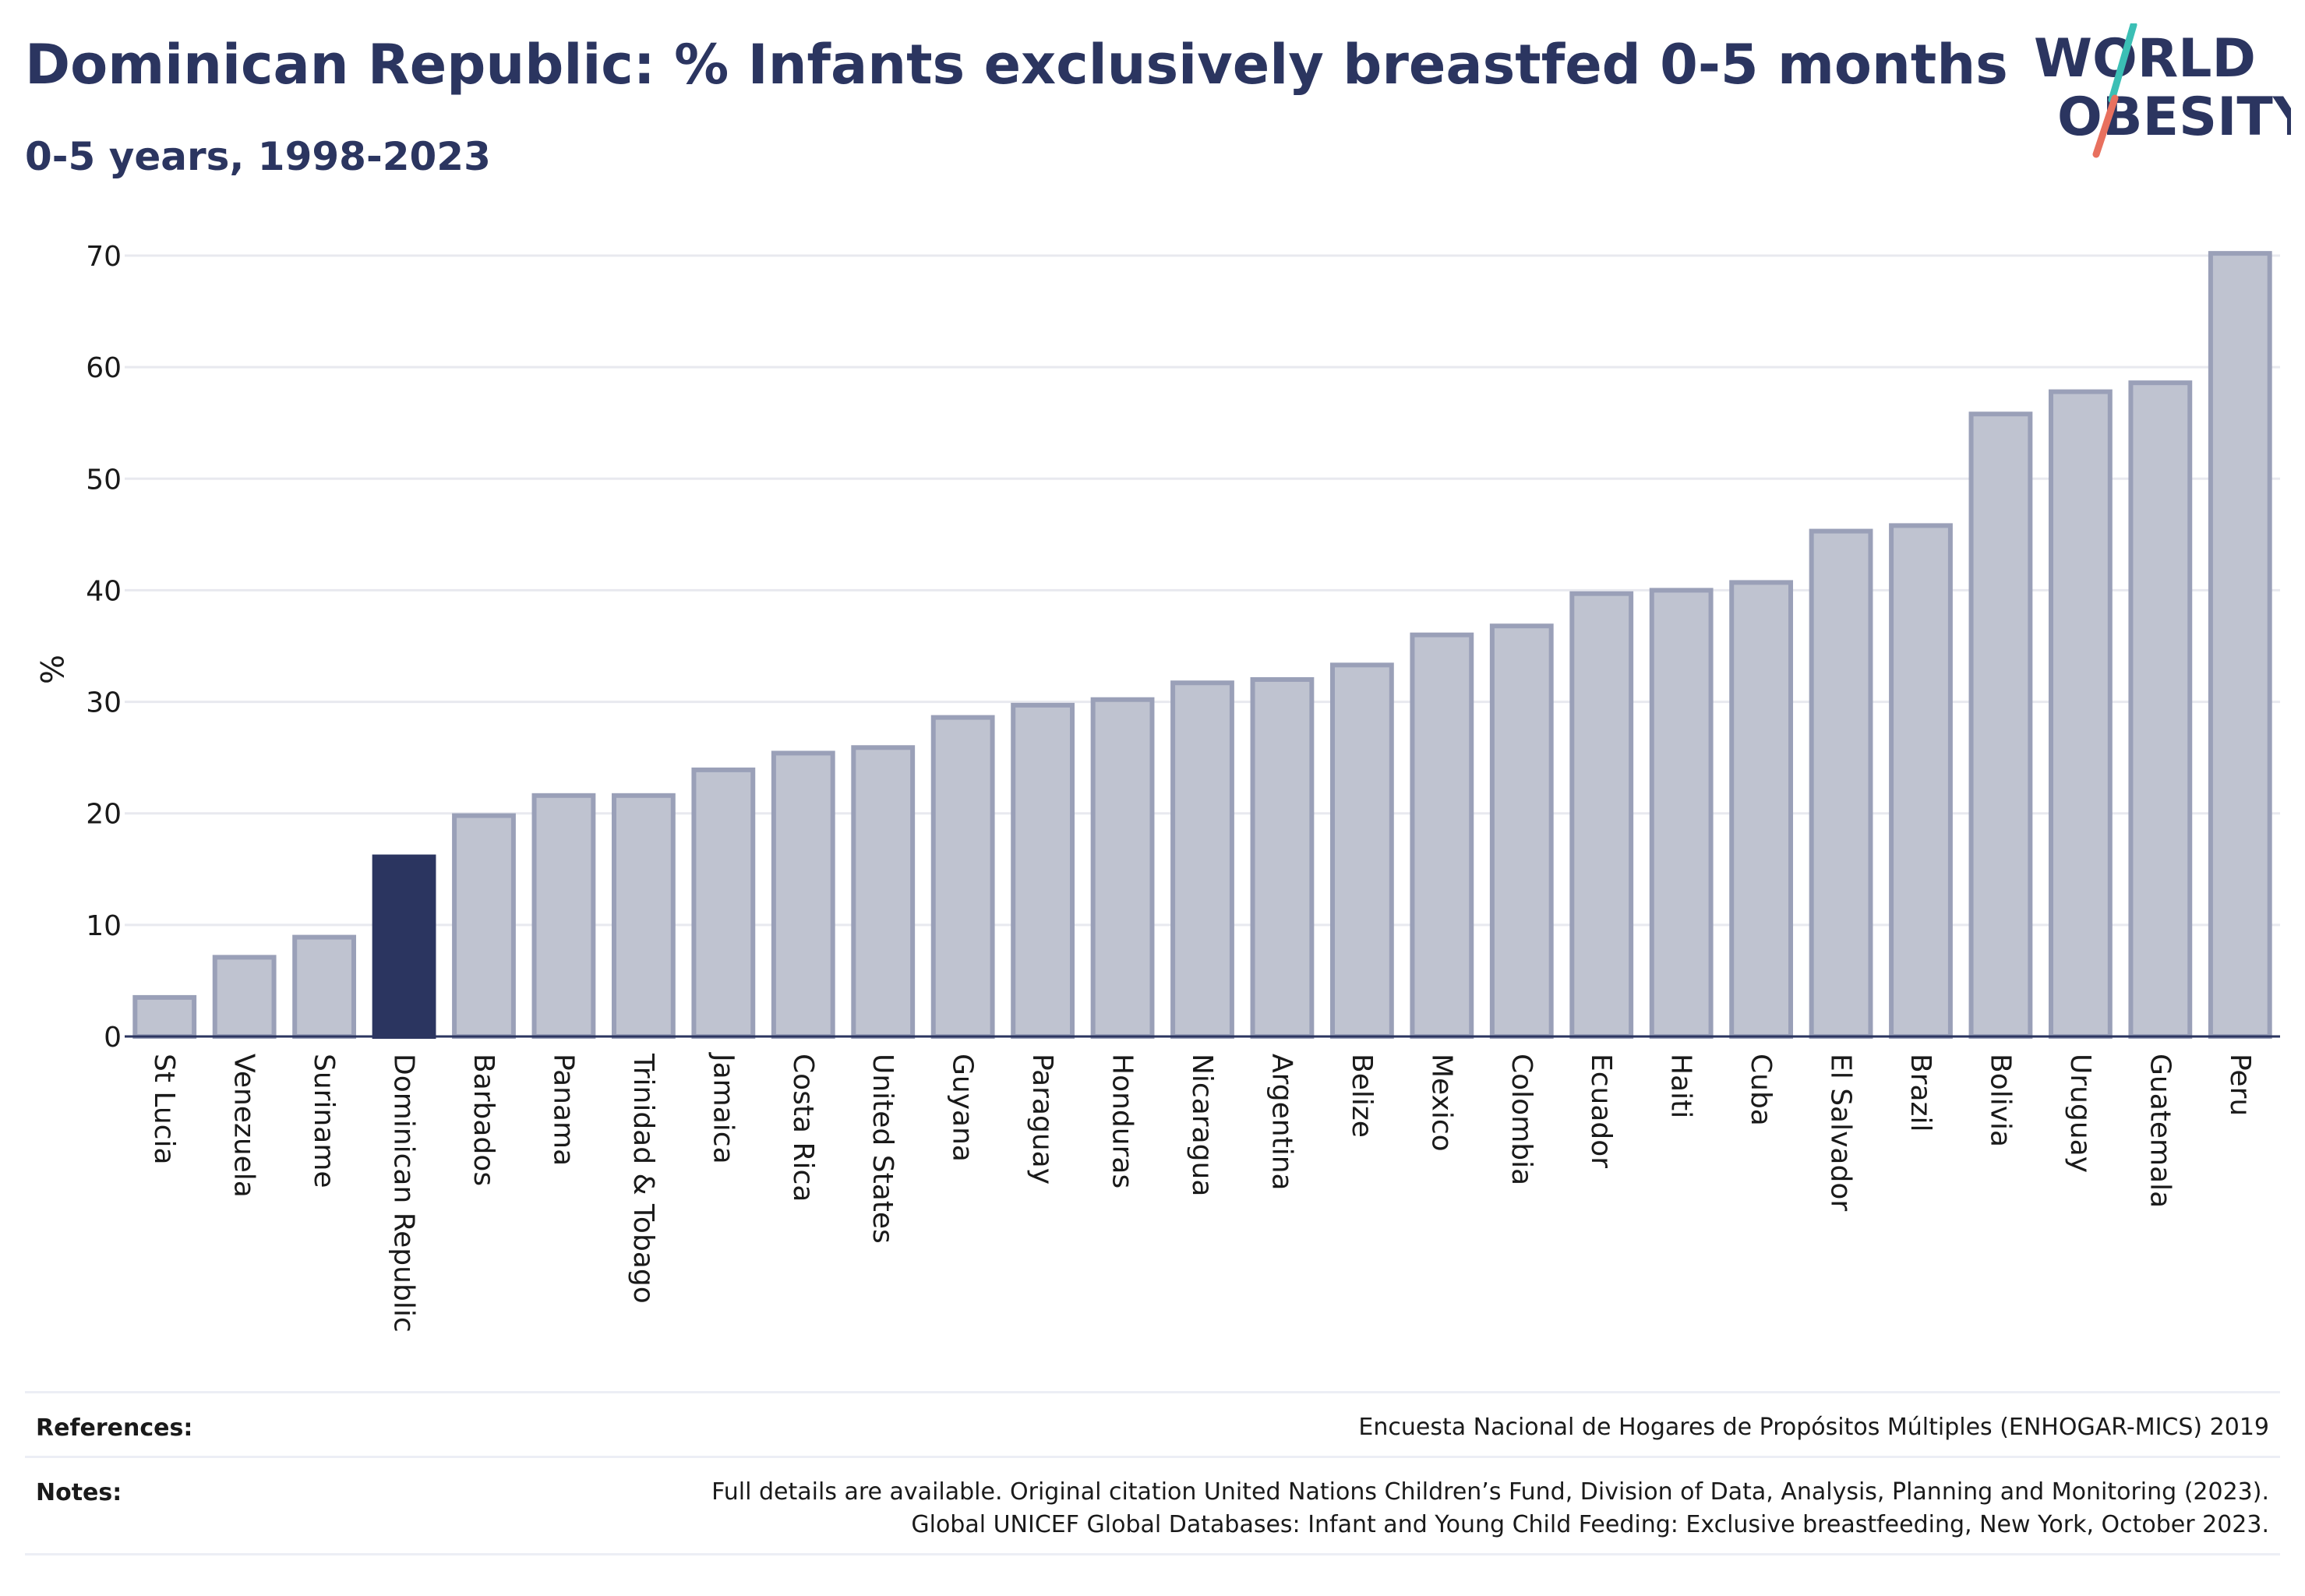  I want to click on x-tick-label: Colombia, so click(1521, 1119).